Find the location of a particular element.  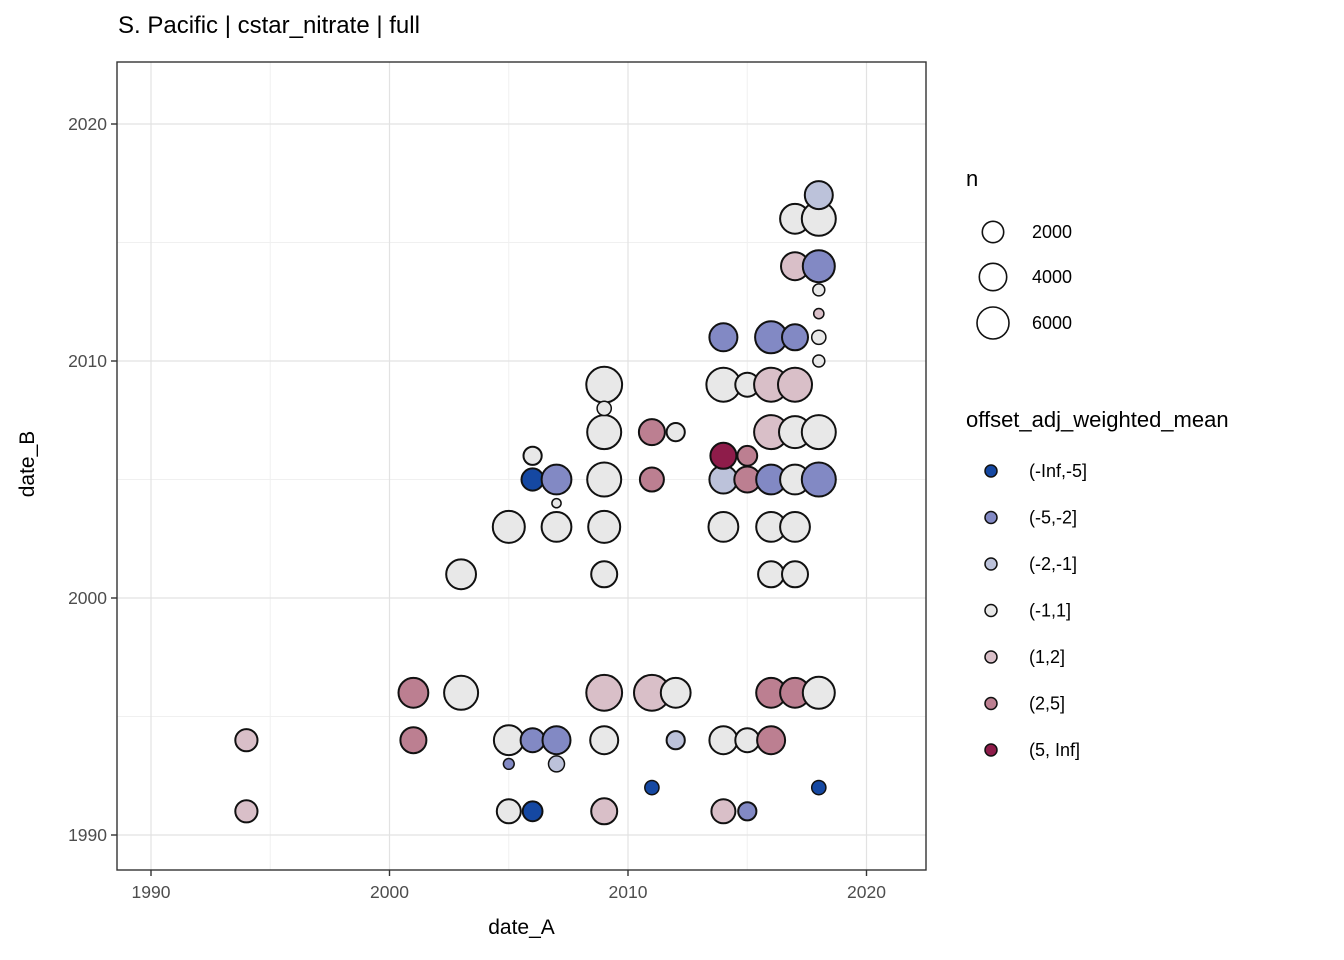

x-tick-label: 2010 is located at coordinates (628, 892).